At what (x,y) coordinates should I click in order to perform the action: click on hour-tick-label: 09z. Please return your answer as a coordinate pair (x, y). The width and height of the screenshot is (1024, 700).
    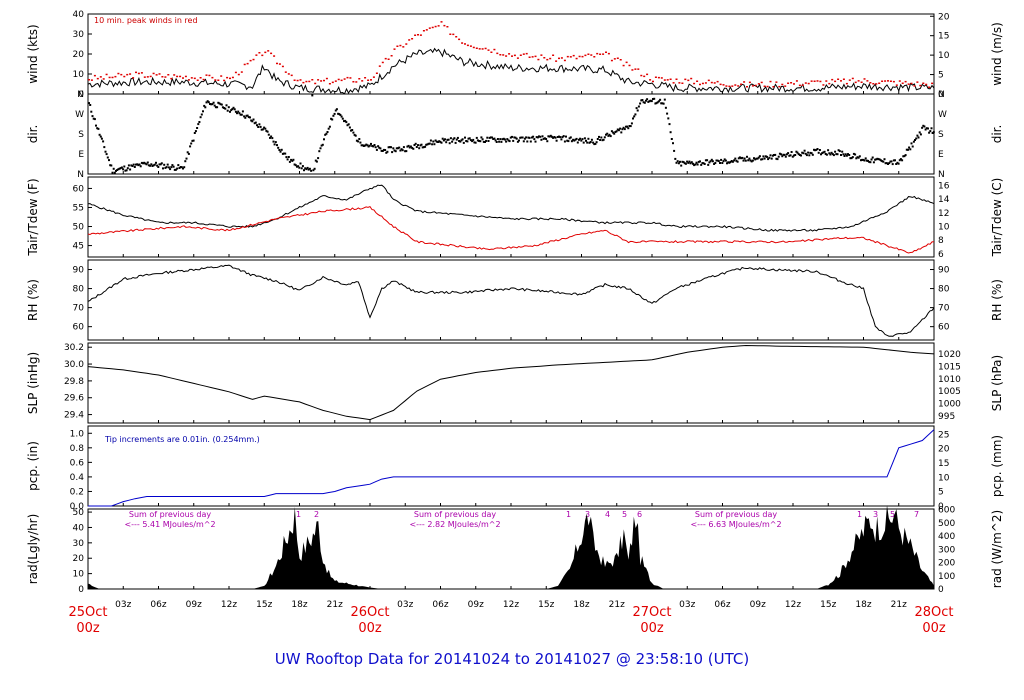
    Looking at the image, I should click on (476, 605).